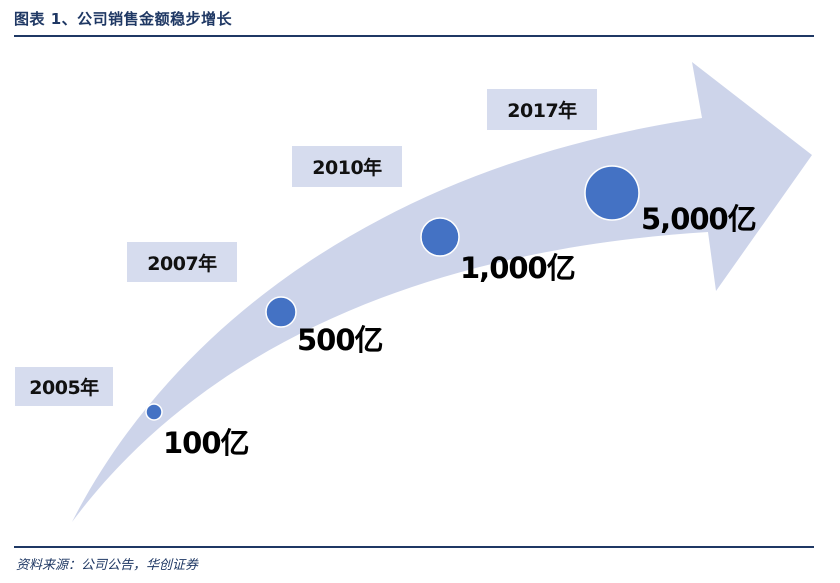 Image resolution: width=840 pixels, height=583 pixels. I want to click on year-label-2007: 2007年, so click(182, 262).